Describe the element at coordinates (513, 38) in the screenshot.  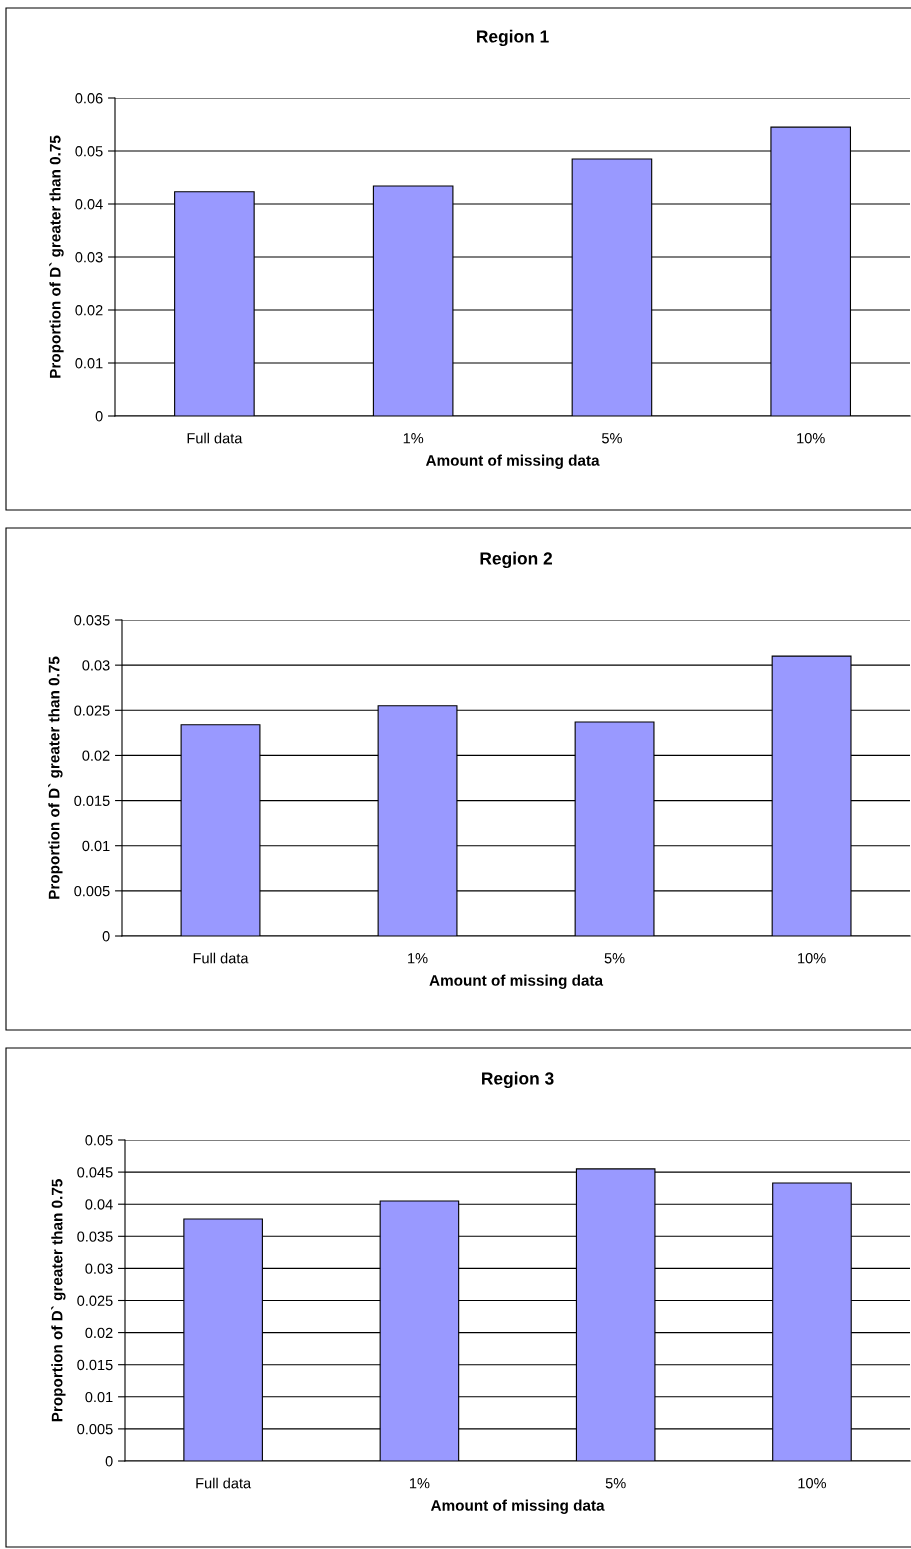
I see `chart-title: Region 1` at that location.